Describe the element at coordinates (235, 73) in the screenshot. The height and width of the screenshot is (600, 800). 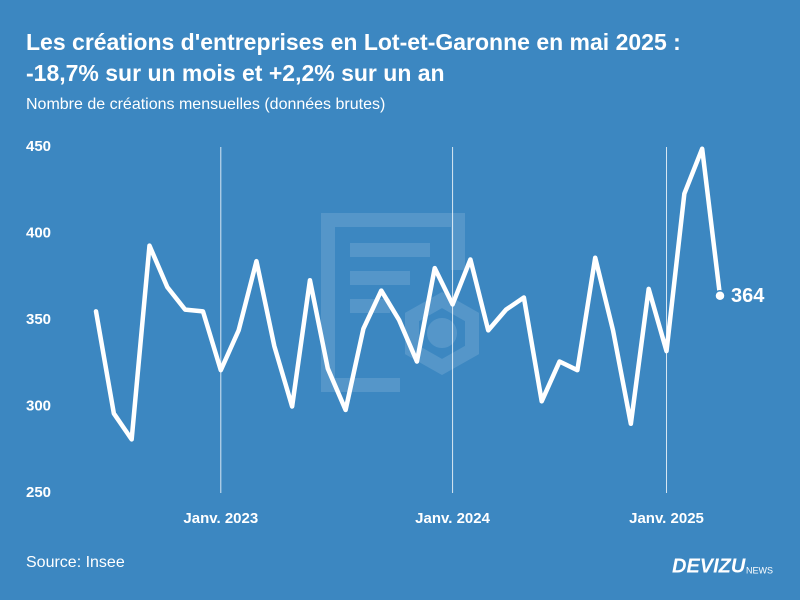
I see `chart-title-line2: -18,7% sur un mois et +2,2% sur un an` at that location.